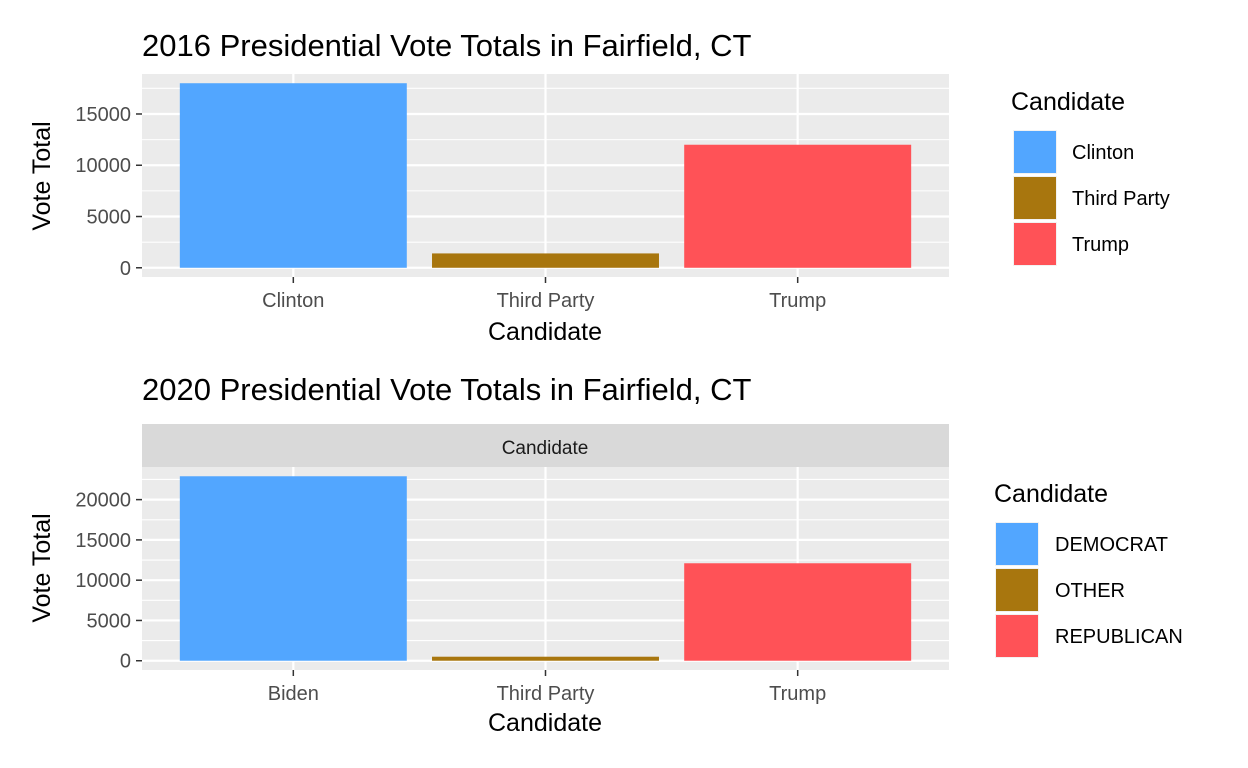 Image resolution: width=1248 pixels, height=768 pixels. Describe the element at coordinates (293, 694) in the screenshot. I see `x-tick-label: Biden` at that location.